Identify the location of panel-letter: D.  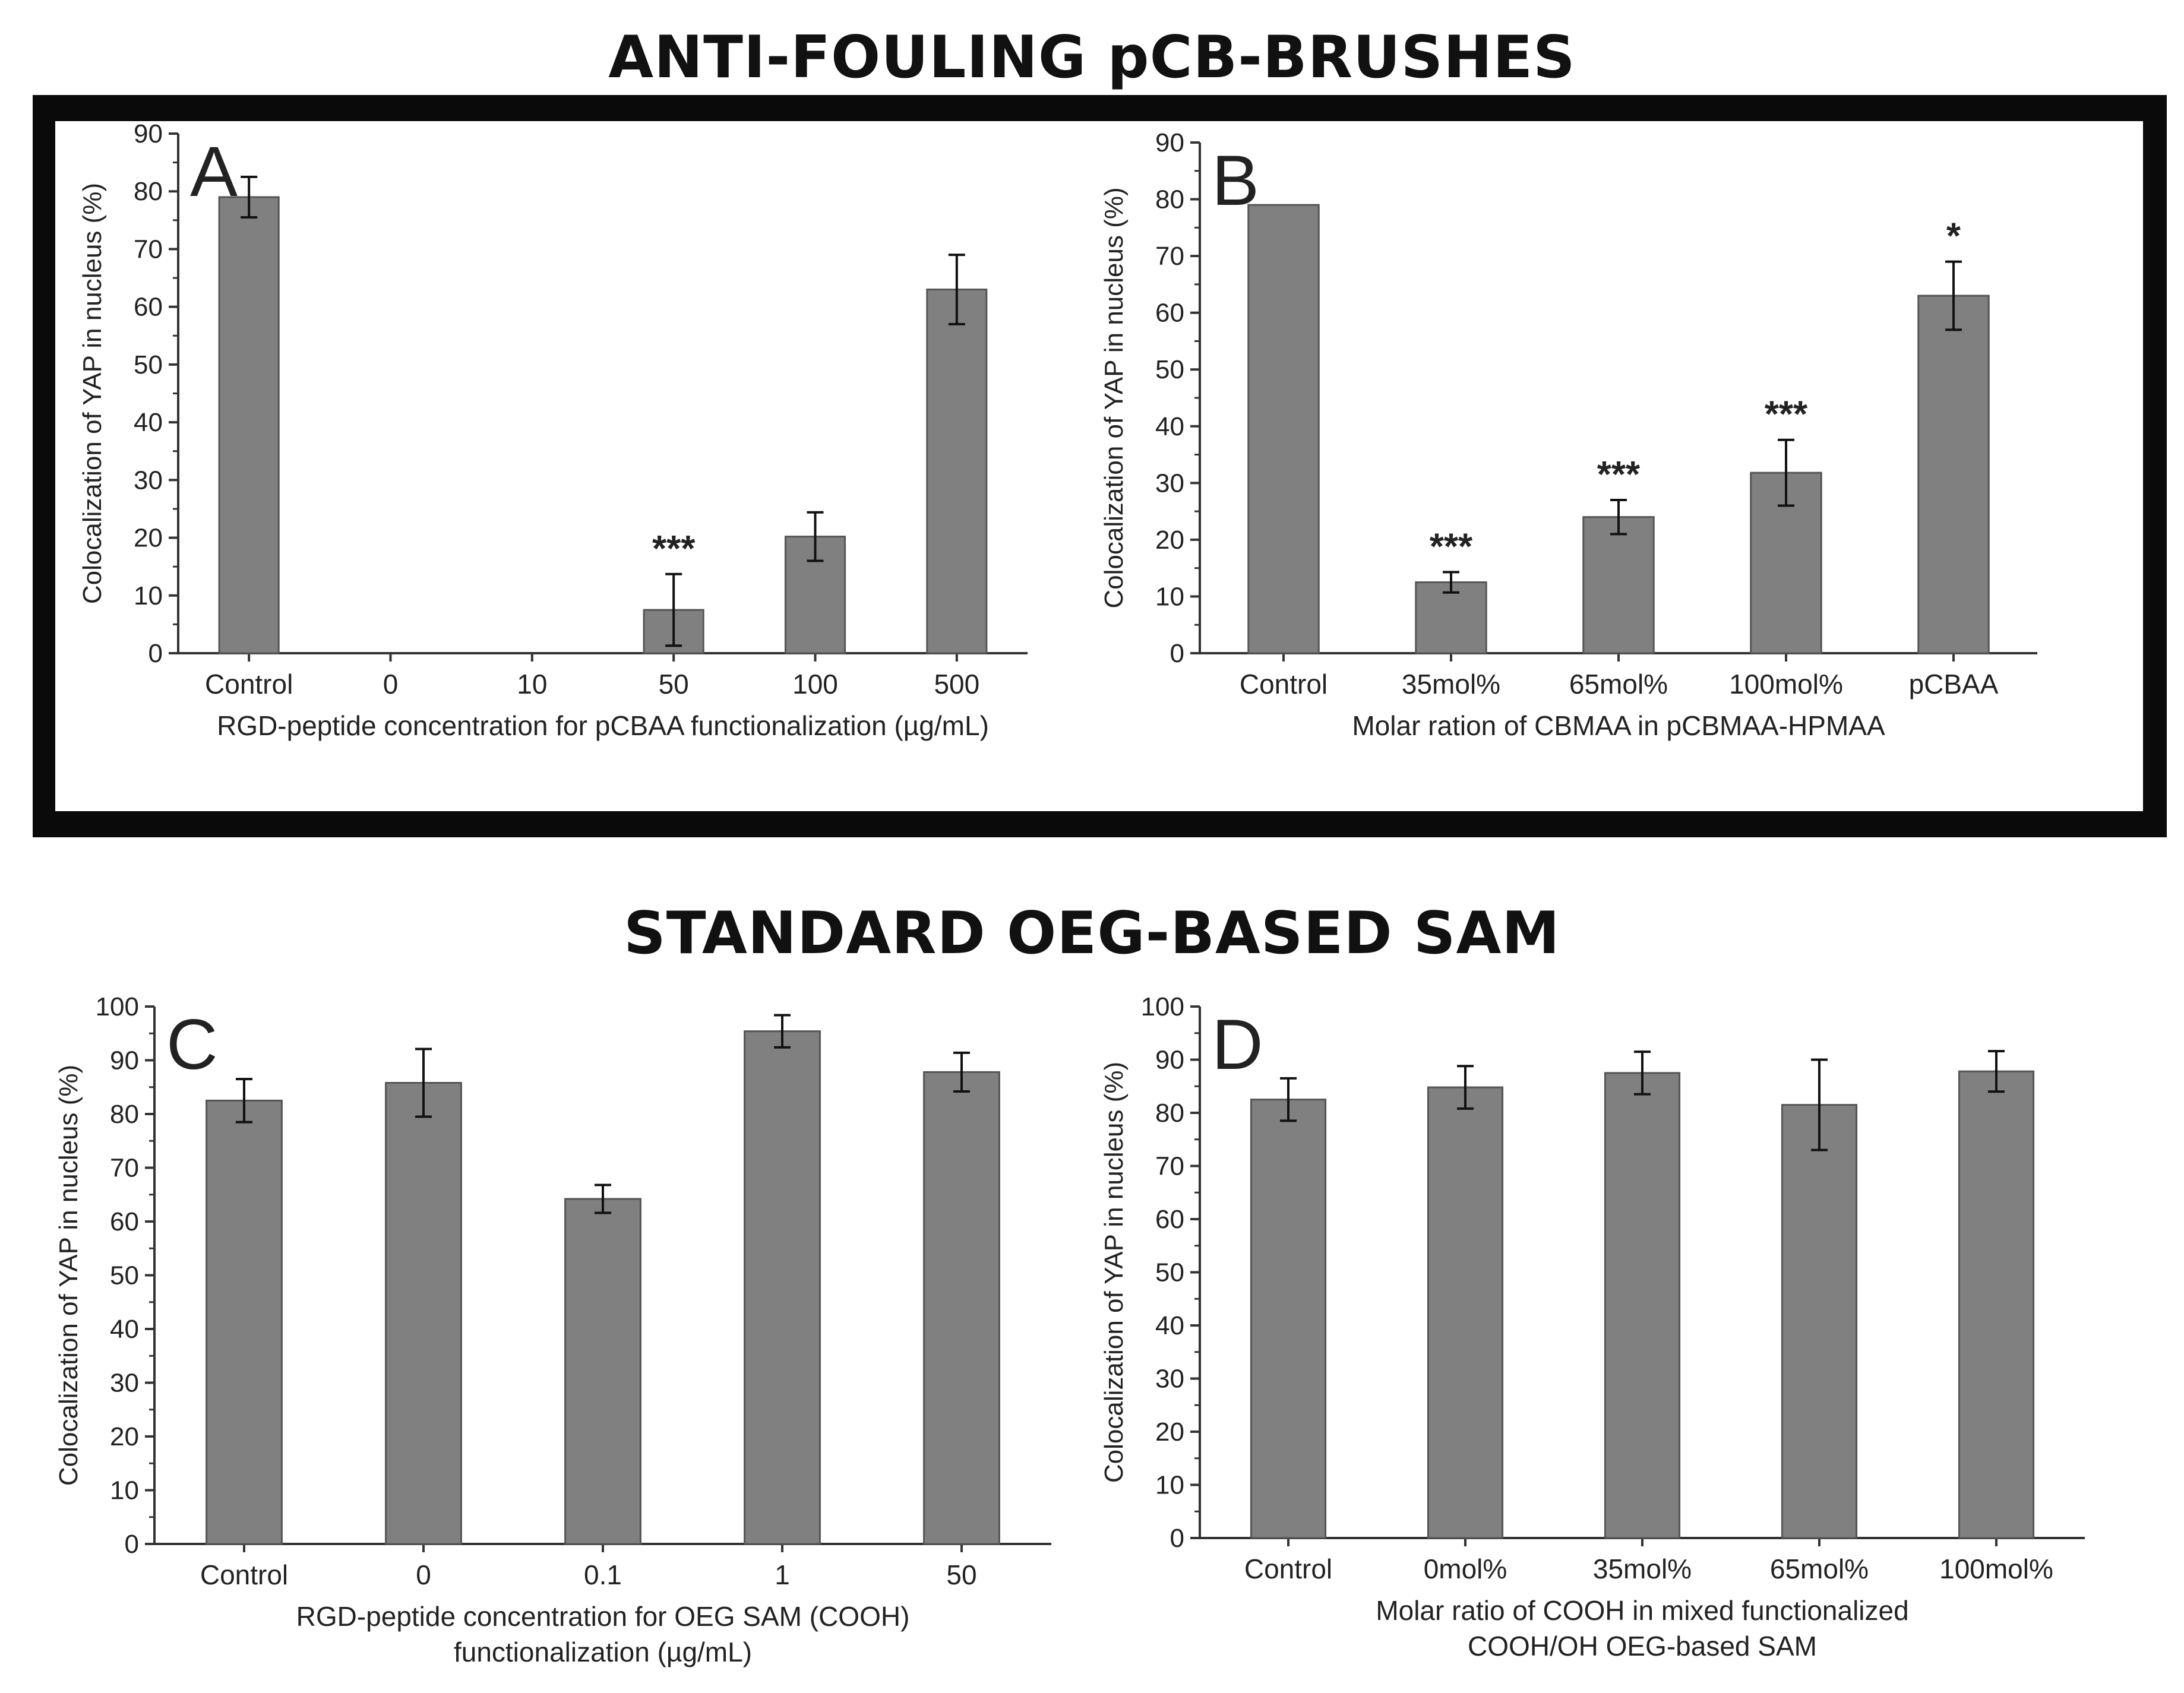
(1237, 1044).